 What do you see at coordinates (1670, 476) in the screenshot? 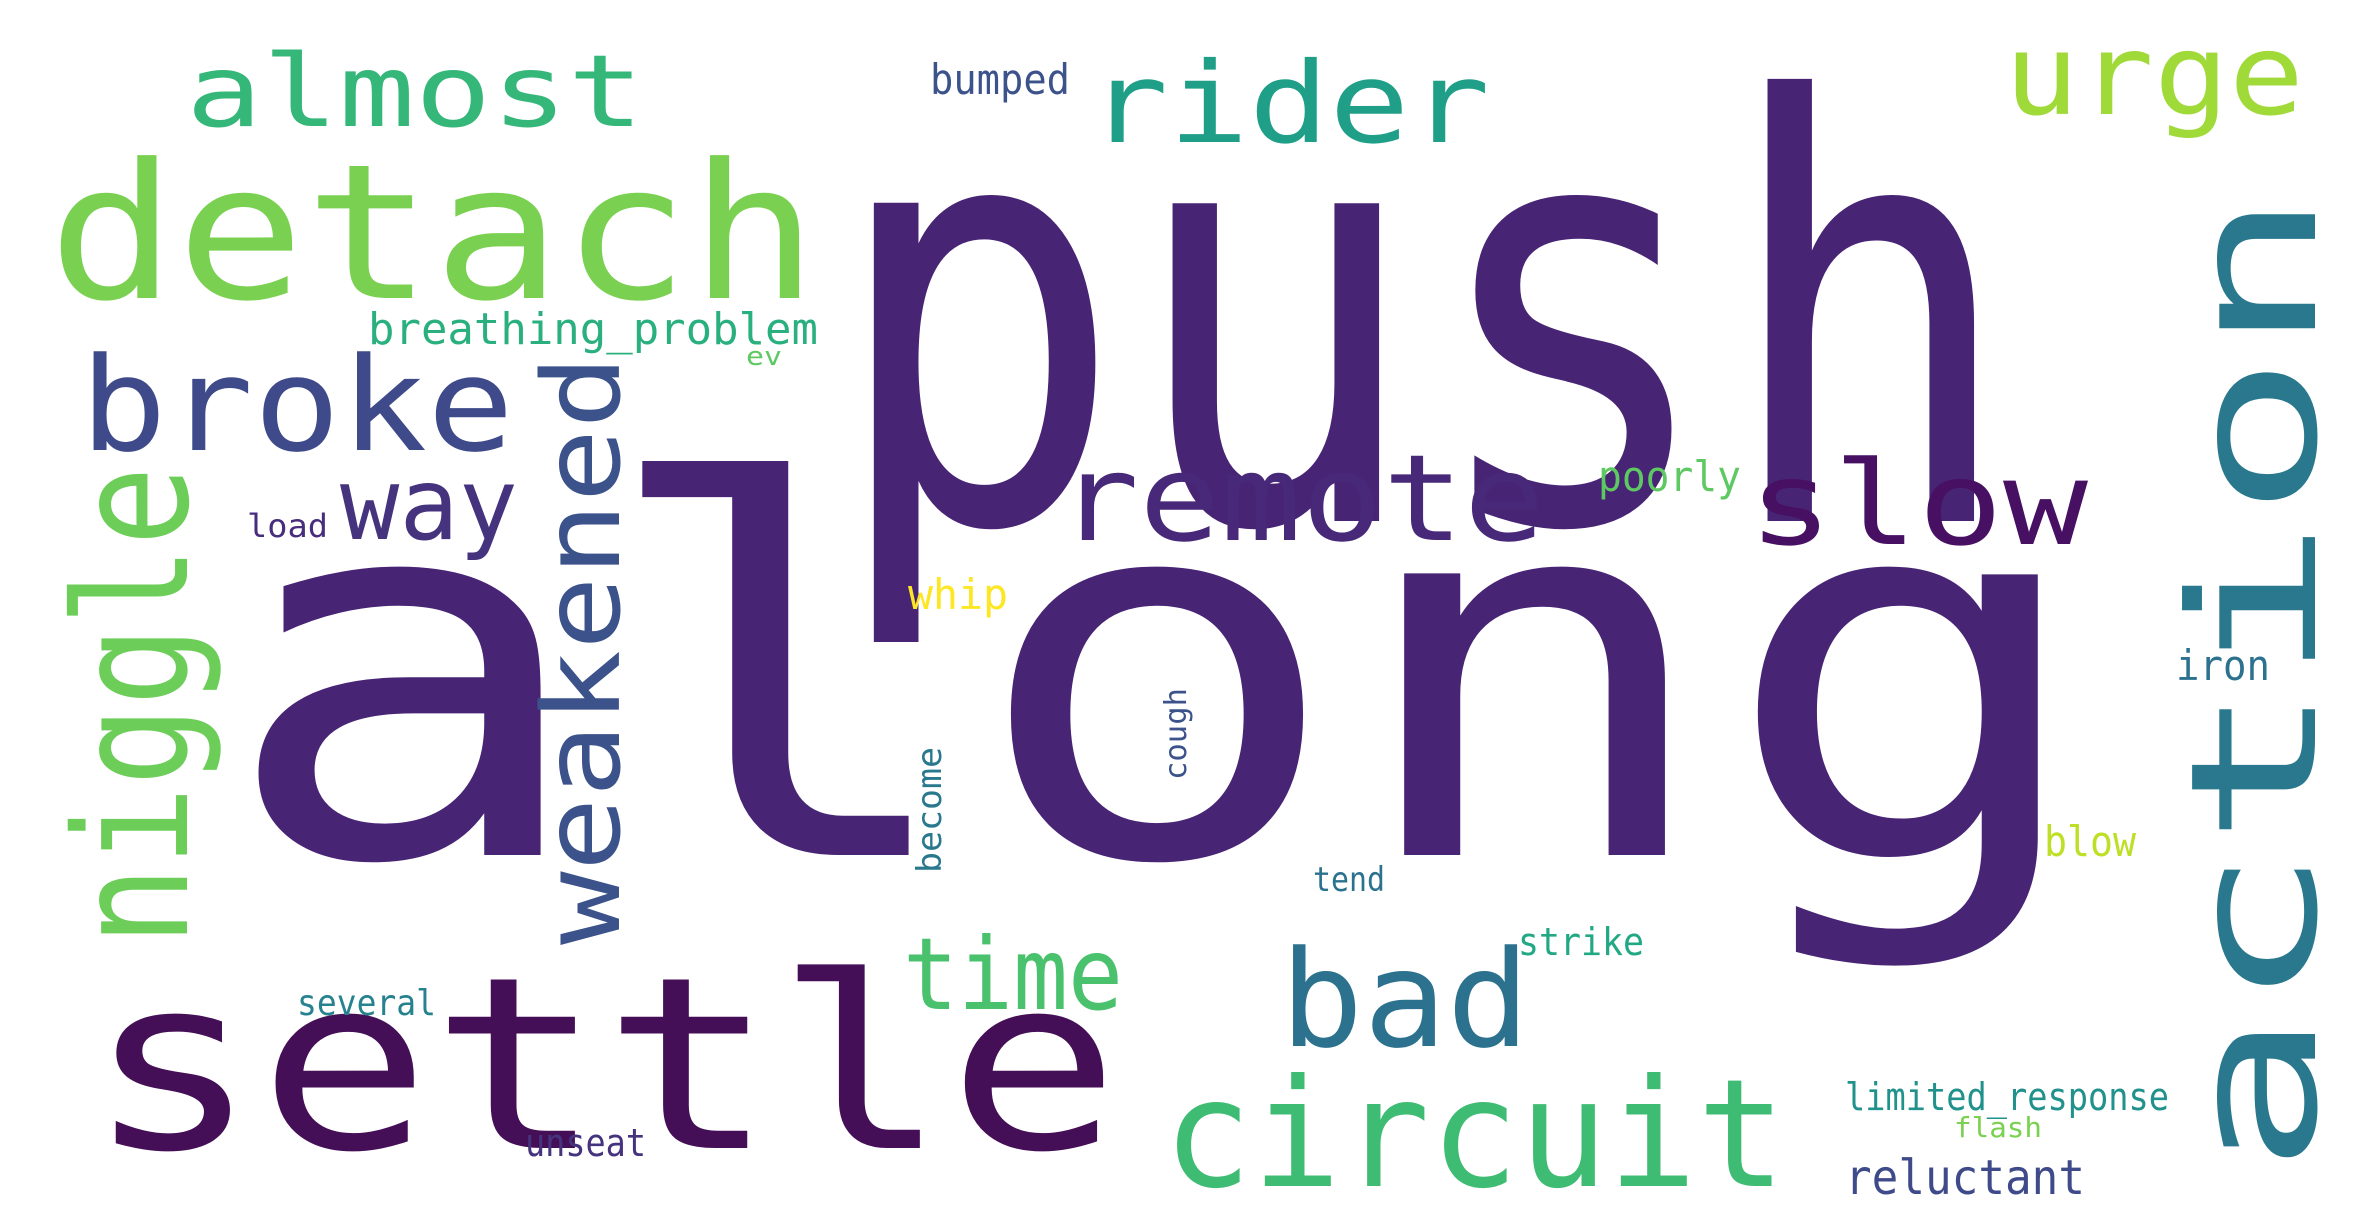
I see `word-poorly: poorly` at bounding box center [1670, 476].